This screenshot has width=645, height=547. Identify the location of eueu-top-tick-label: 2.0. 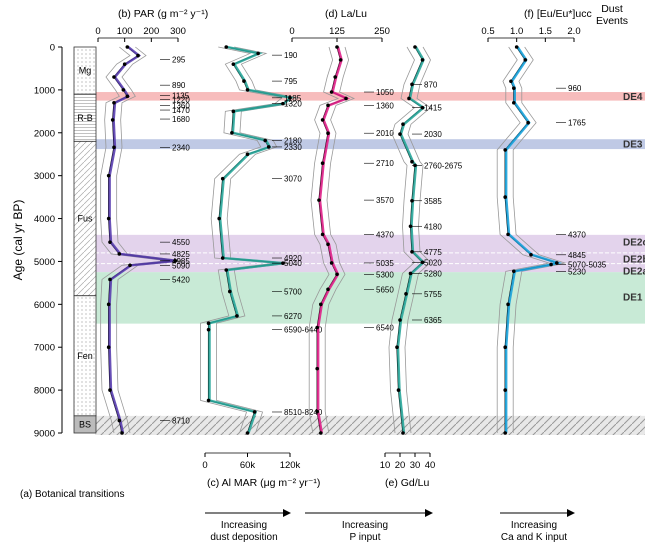
(573, 31).